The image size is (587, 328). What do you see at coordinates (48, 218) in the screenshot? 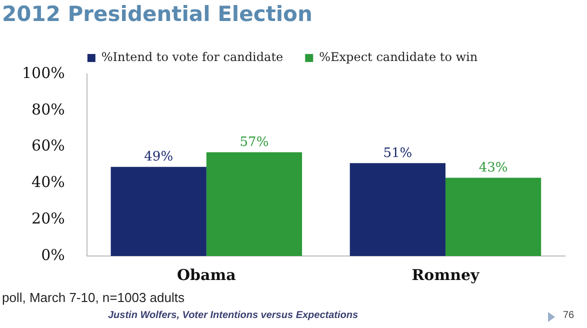
I see `y-tick-label: 20%` at bounding box center [48, 218].